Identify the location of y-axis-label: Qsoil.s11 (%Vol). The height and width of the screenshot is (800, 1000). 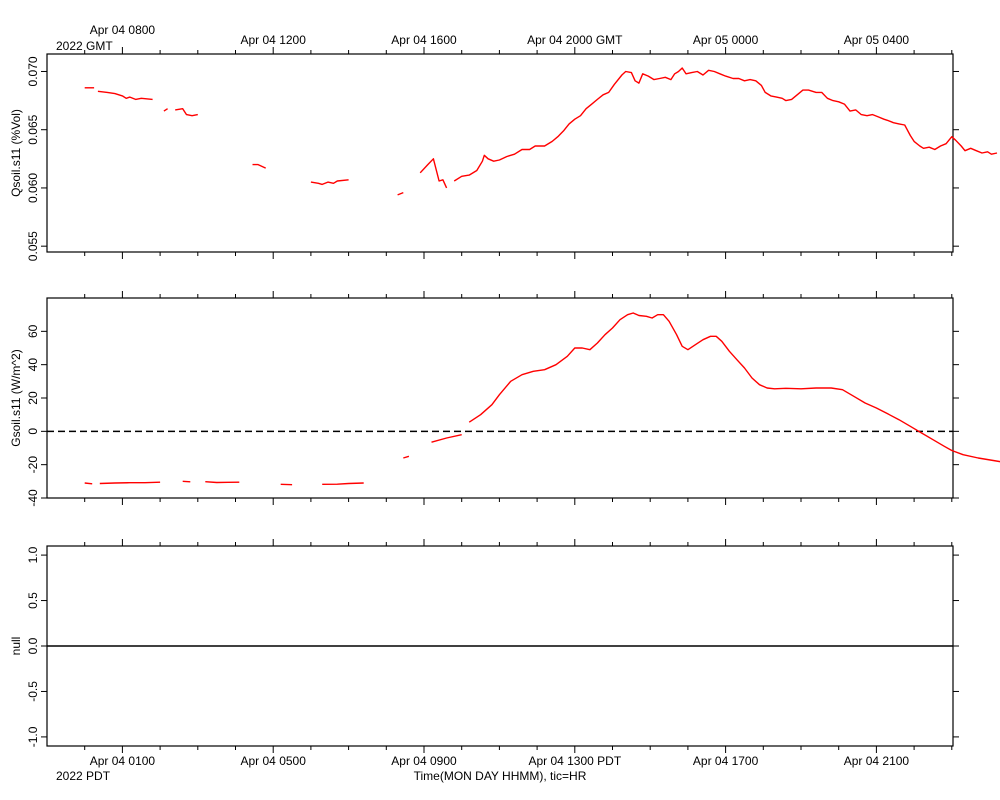
(16, 153).